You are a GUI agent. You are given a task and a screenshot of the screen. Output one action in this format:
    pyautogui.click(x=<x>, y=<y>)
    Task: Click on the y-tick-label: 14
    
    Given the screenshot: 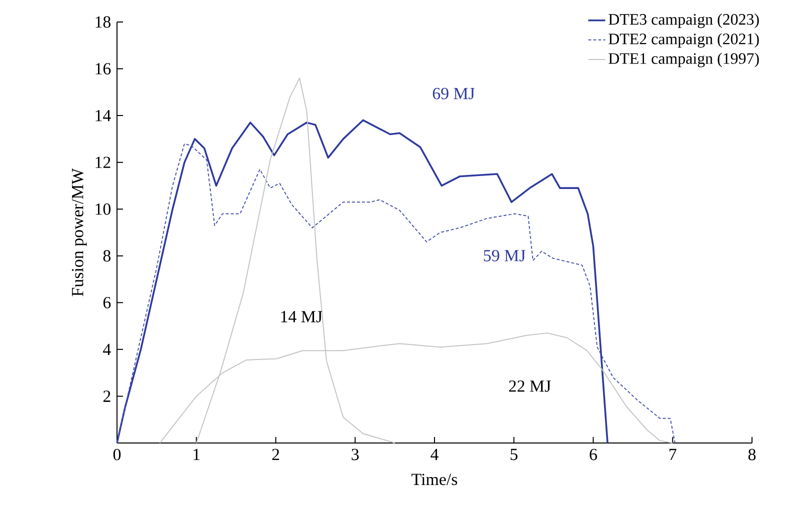 What is the action you would take?
    pyautogui.click(x=103, y=116)
    